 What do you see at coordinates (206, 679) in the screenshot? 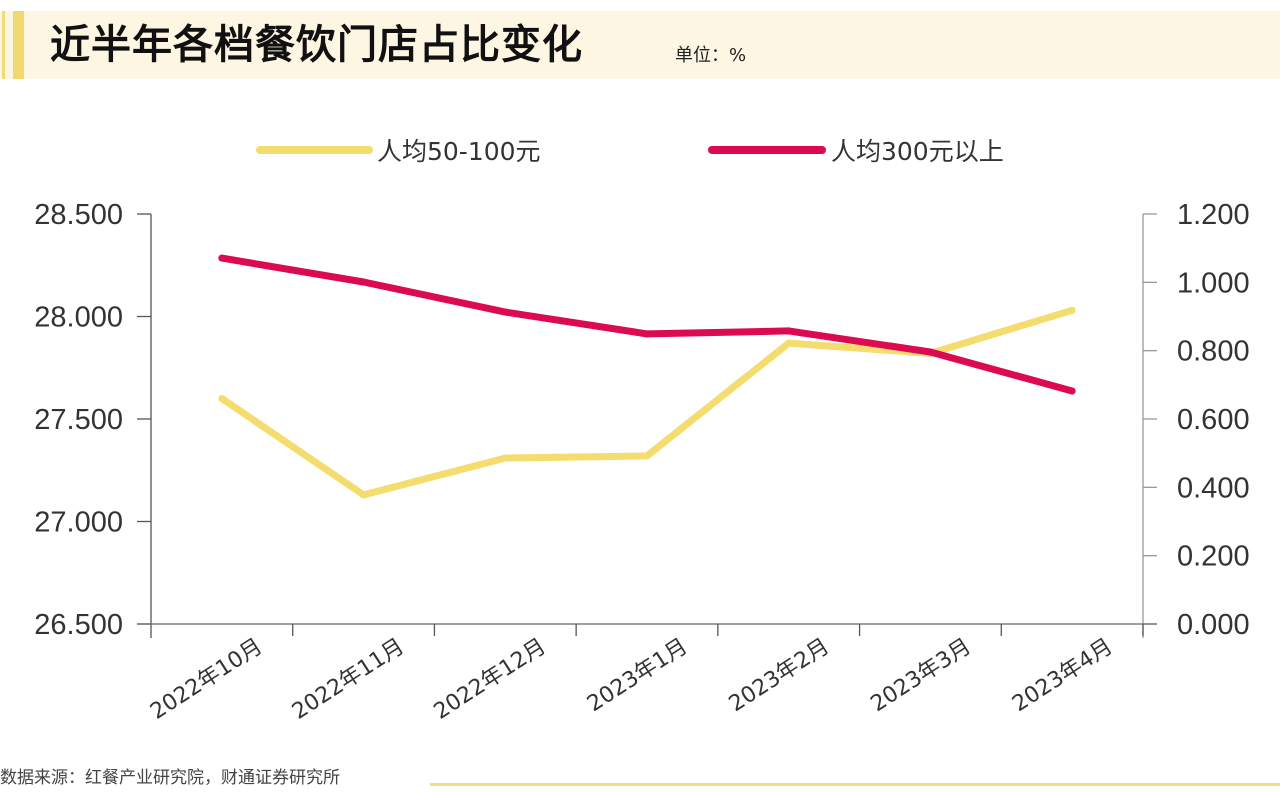
I see `x-tick-label: 2022年10月` at bounding box center [206, 679].